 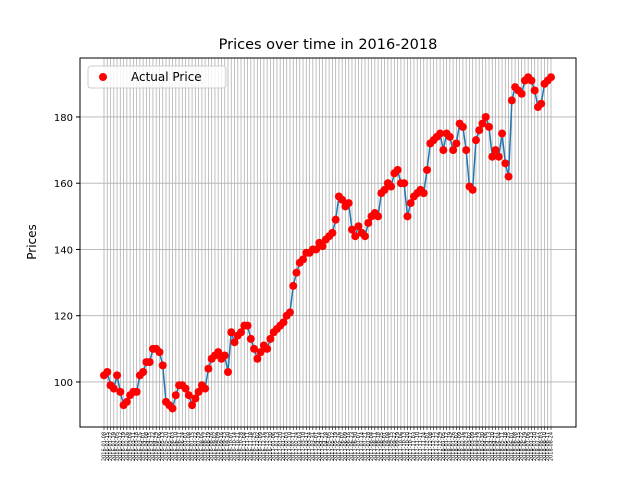 I want to click on x-tick-label: 2017-11-24, so click(x=424, y=446).